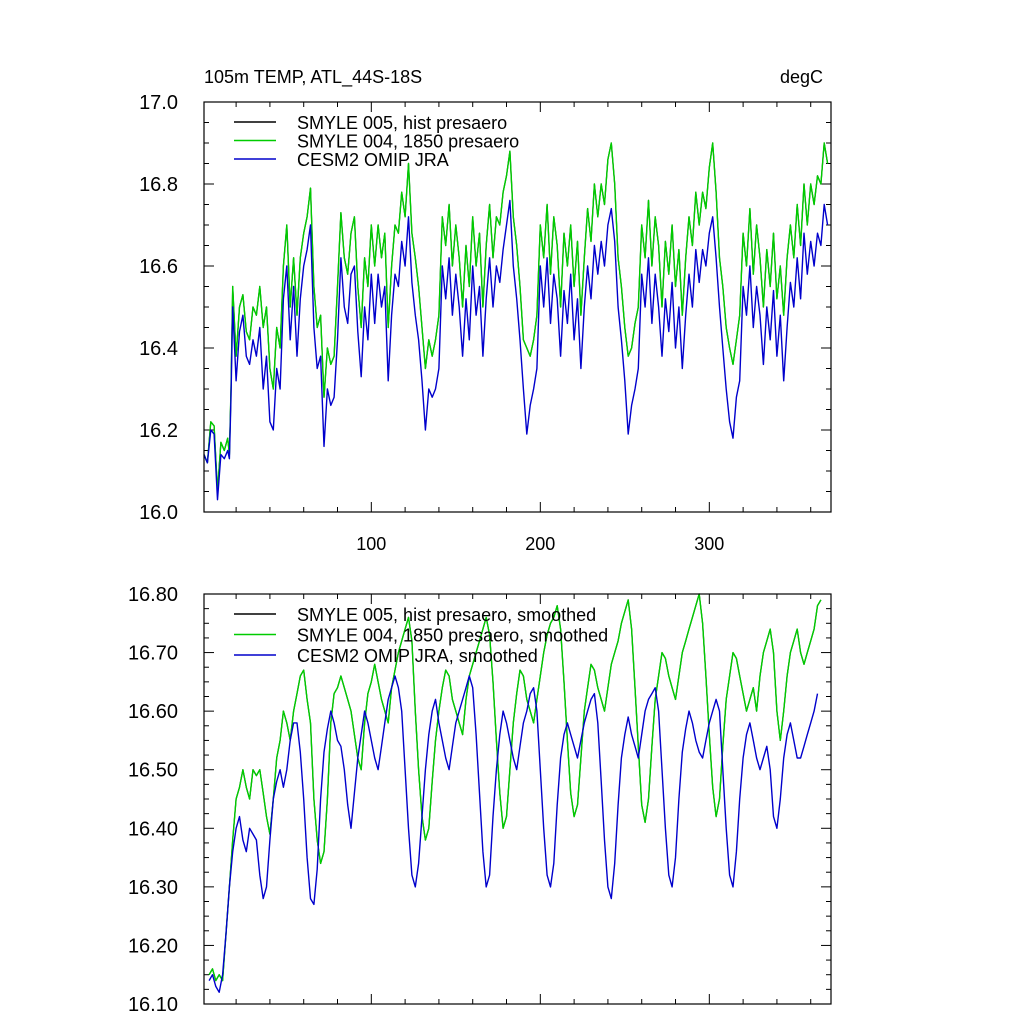 The image size is (1024, 1024). I want to click on chart-title: 105m TEMP, ATL_44S-18S, so click(313, 77).